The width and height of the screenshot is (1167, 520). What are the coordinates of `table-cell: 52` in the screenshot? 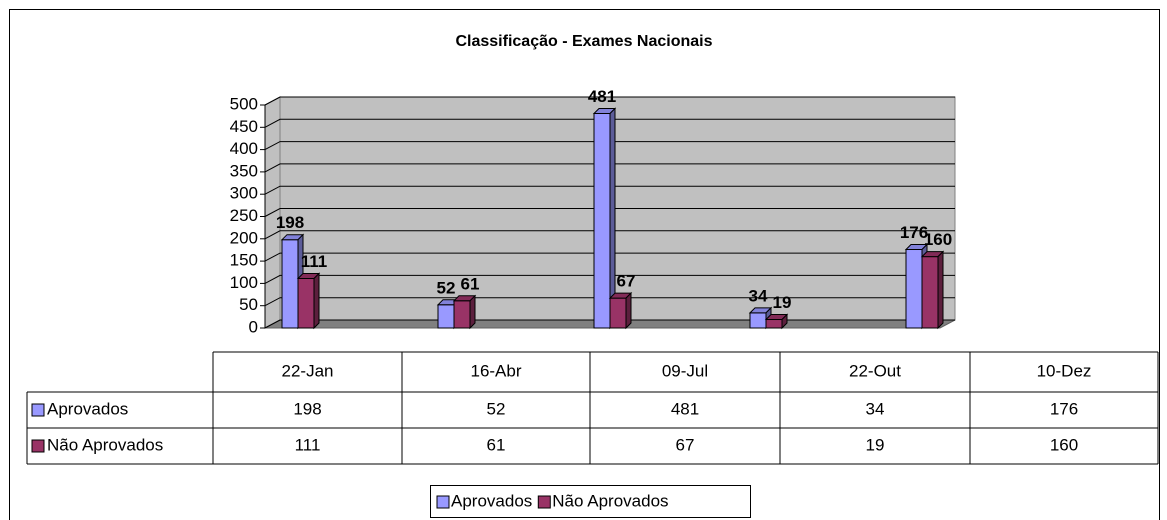 It's located at (496, 408).